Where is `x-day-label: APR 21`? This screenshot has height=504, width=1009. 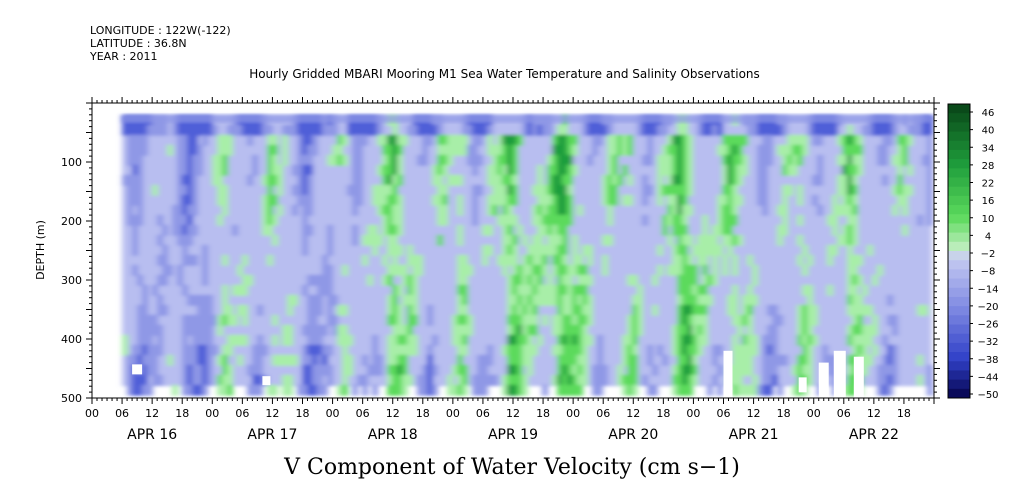
x-day-label: APR 21 is located at coordinates (754, 435).